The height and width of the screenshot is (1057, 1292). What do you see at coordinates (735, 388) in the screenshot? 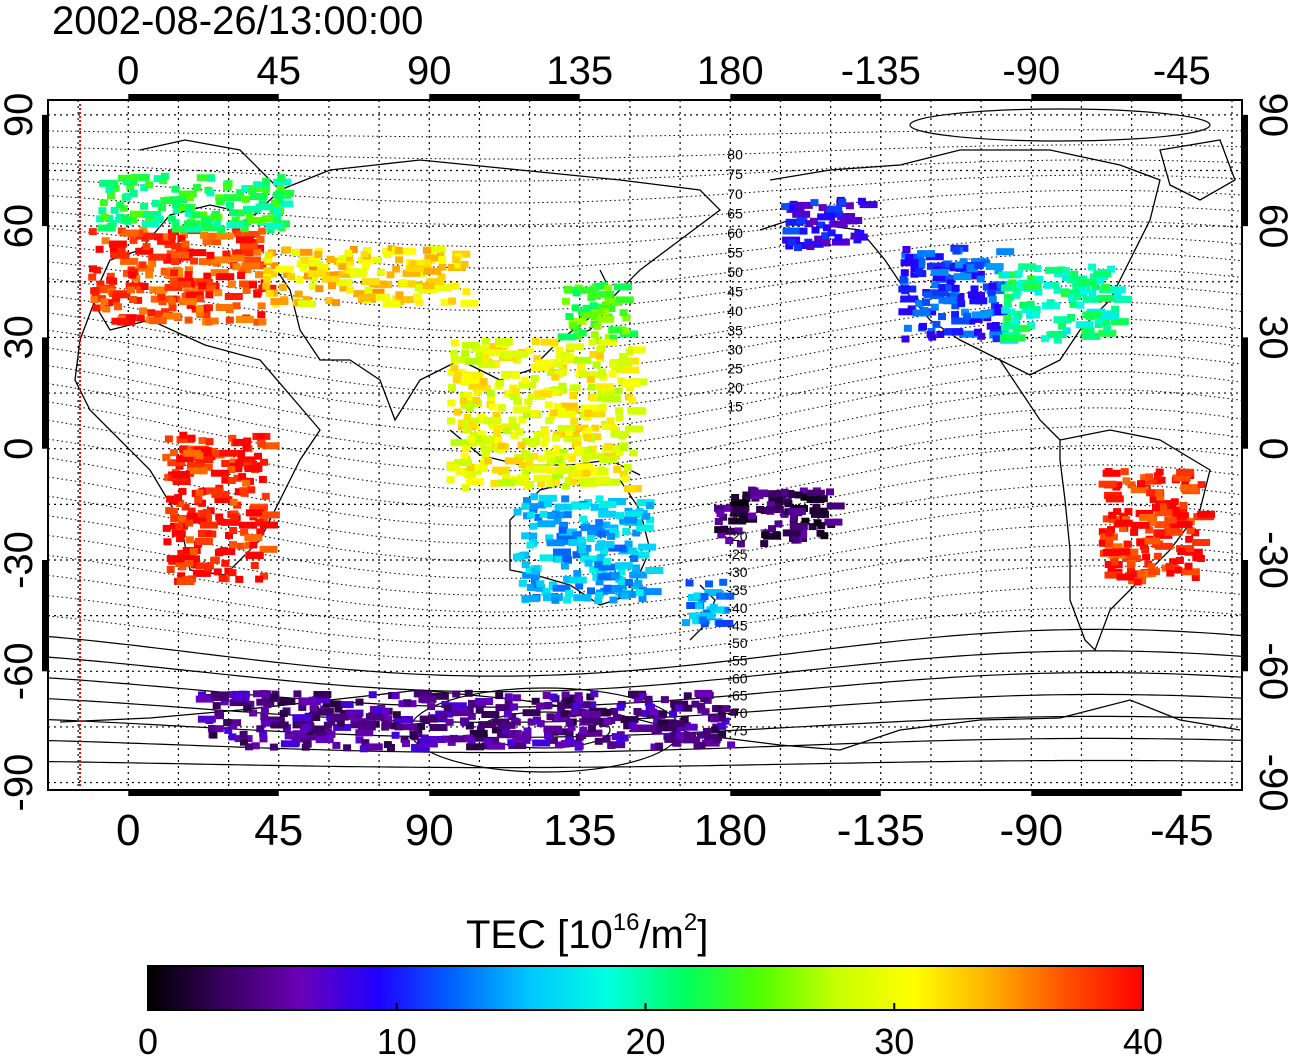
I see `mlat-label: 20` at bounding box center [735, 388].